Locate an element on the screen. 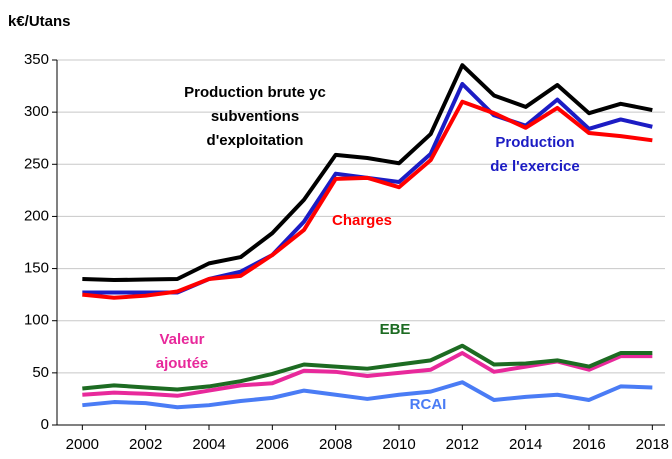  x-tick-label: 2018 is located at coordinates (652, 444).